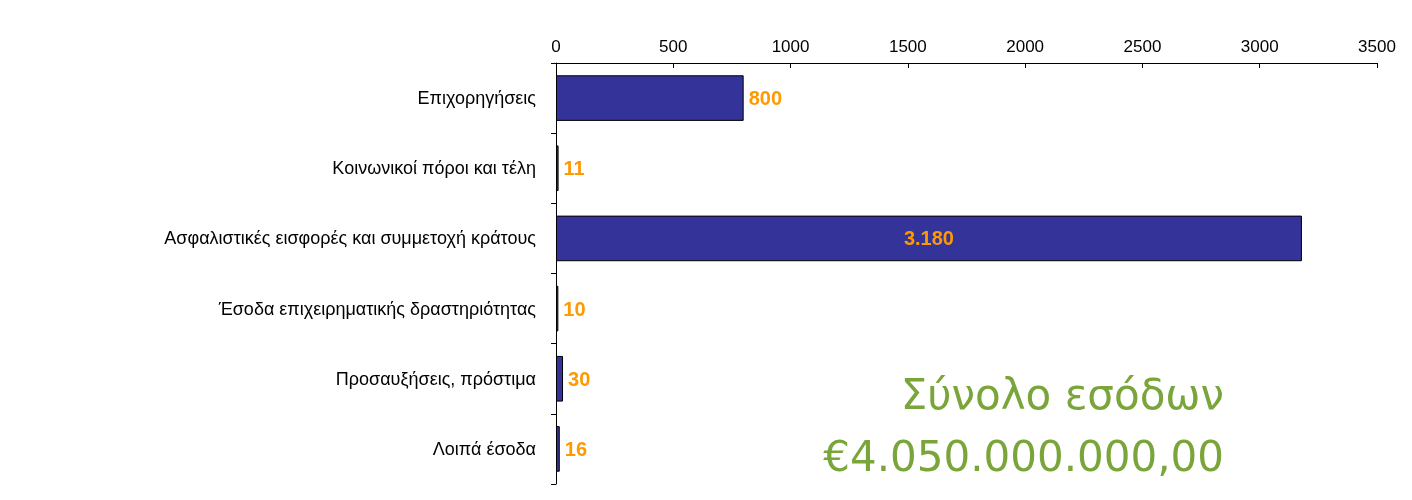  What do you see at coordinates (574, 308) in the screenshot?
I see `data-label: 10` at bounding box center [574, 308].